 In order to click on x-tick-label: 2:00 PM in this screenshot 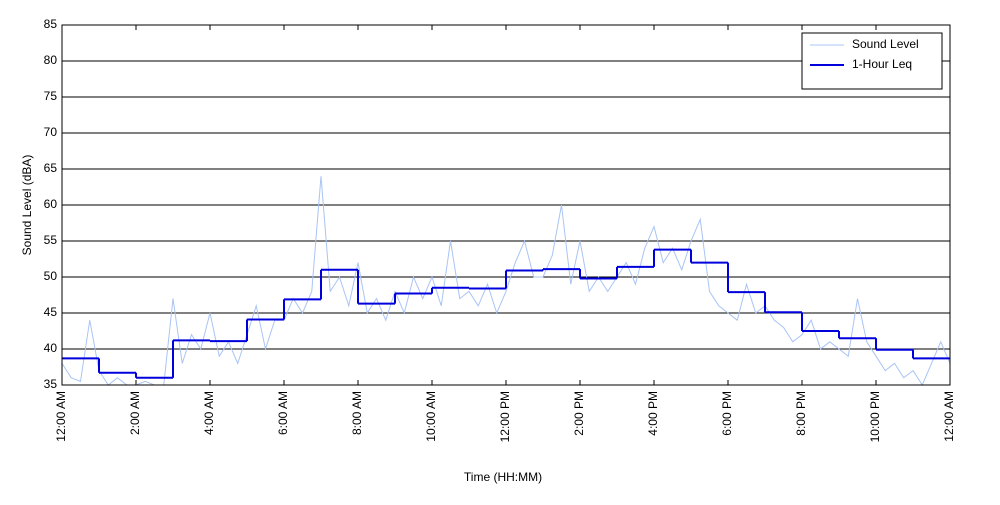, I will do `click(579, 413)`.